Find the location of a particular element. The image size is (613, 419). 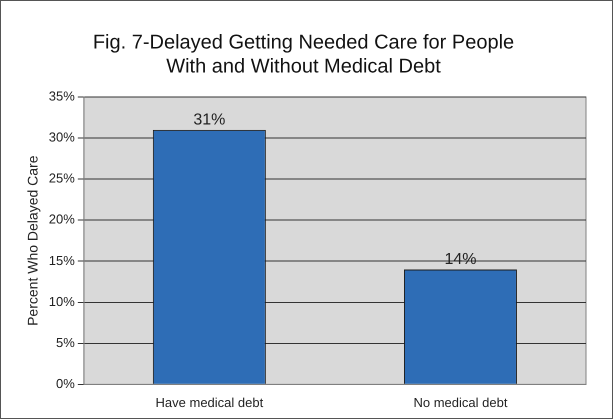

y-tick-label: 15% is located at coordinates (62, 260).